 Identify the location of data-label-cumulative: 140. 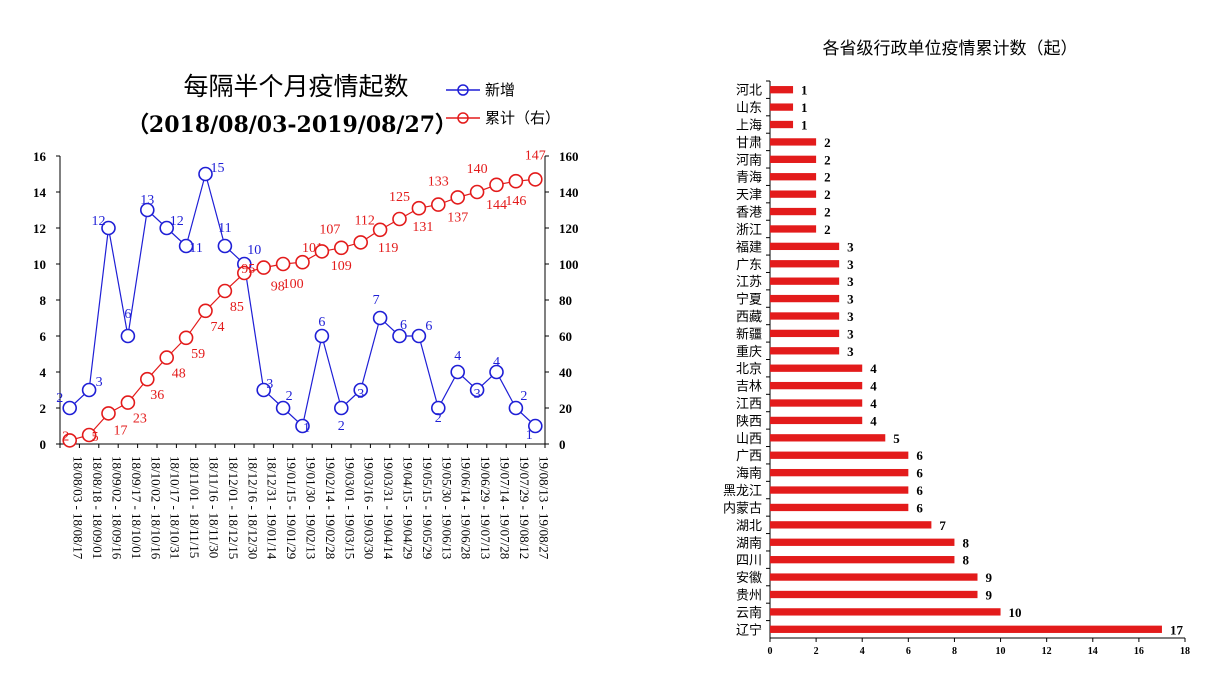
(477, 169).